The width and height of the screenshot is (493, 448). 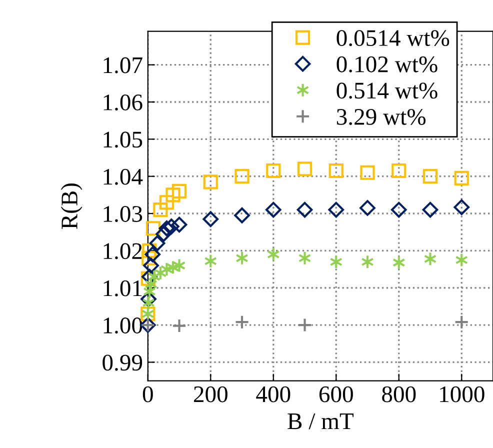 I want to click on y-tick-label: 1.05, so click(x=123, y=140).